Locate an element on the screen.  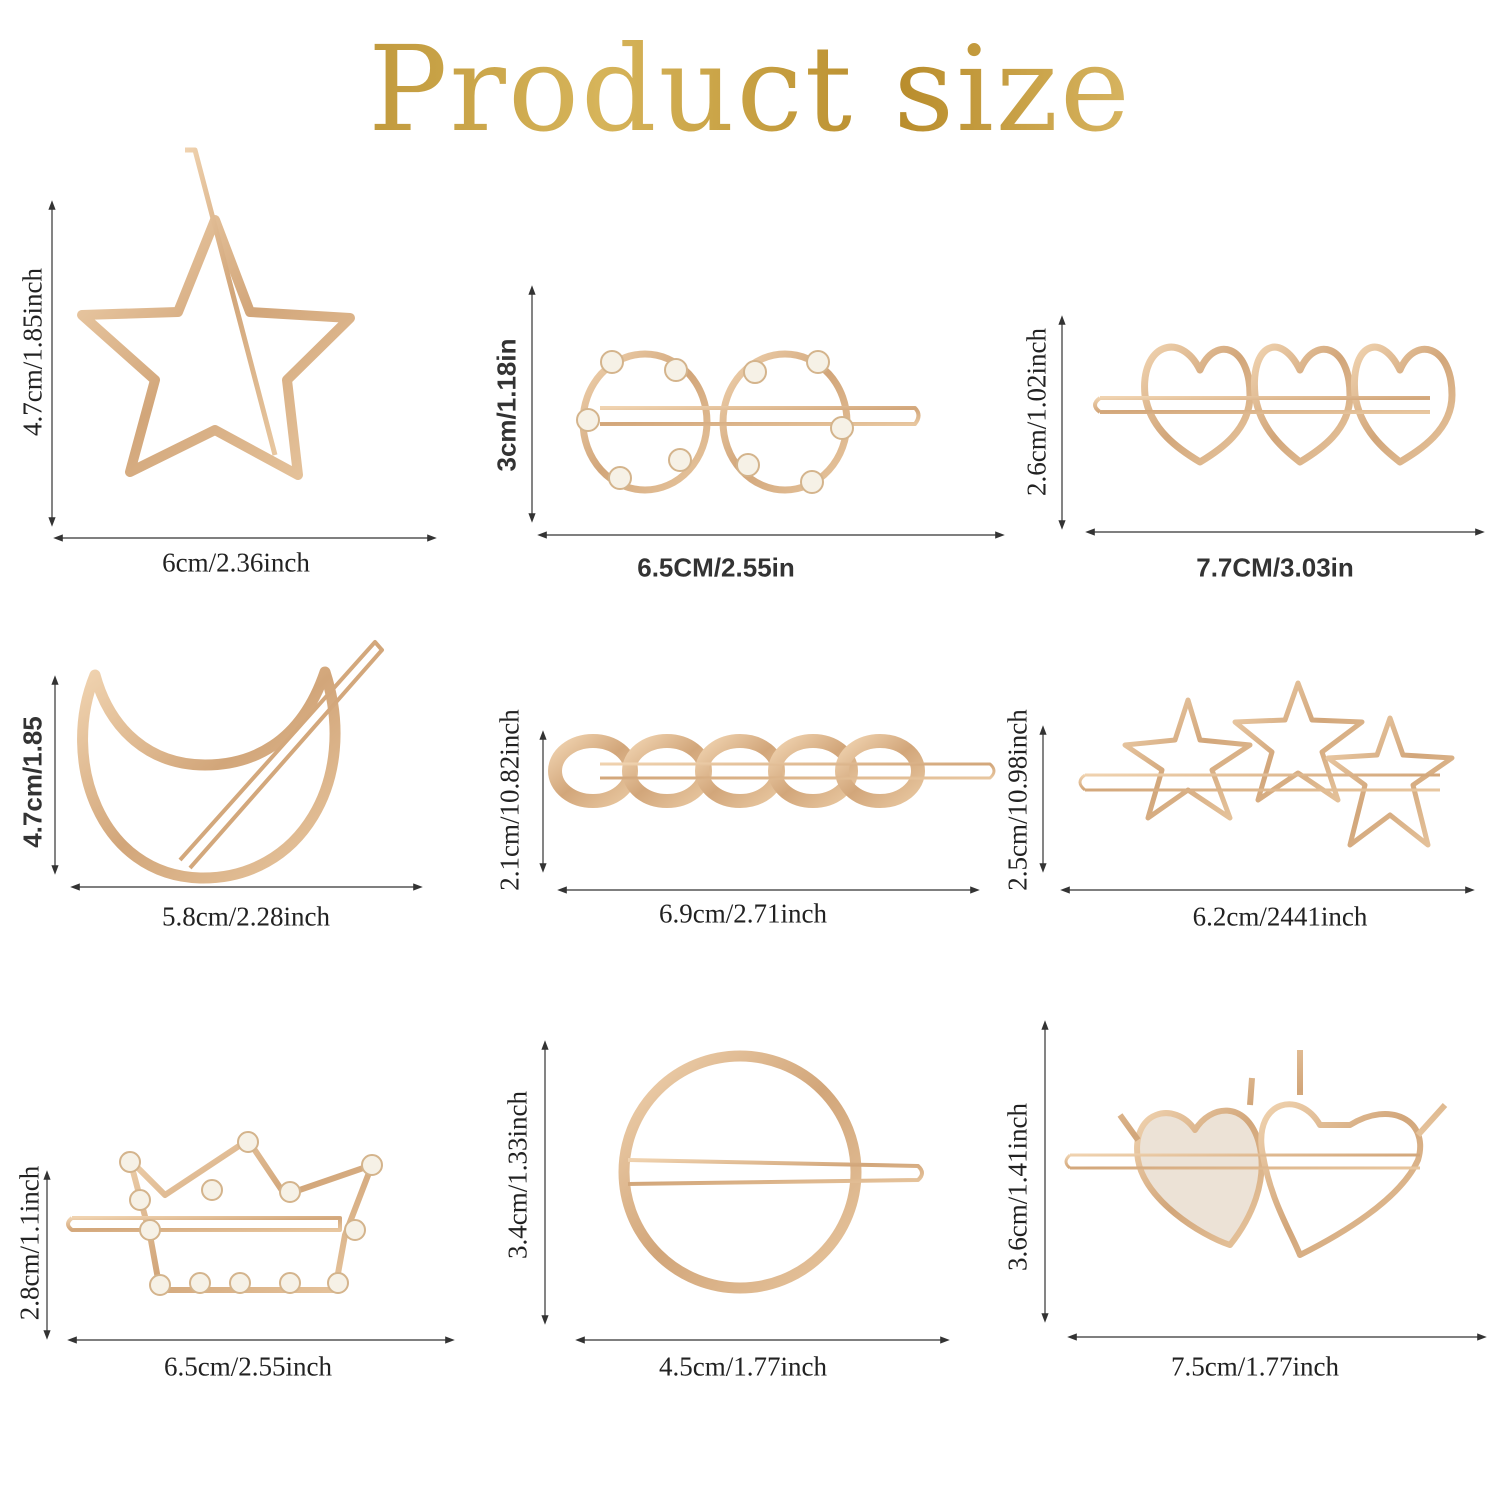
chain-width-label: 6.9cm/2.71inch is located at coordinates (743, 913).